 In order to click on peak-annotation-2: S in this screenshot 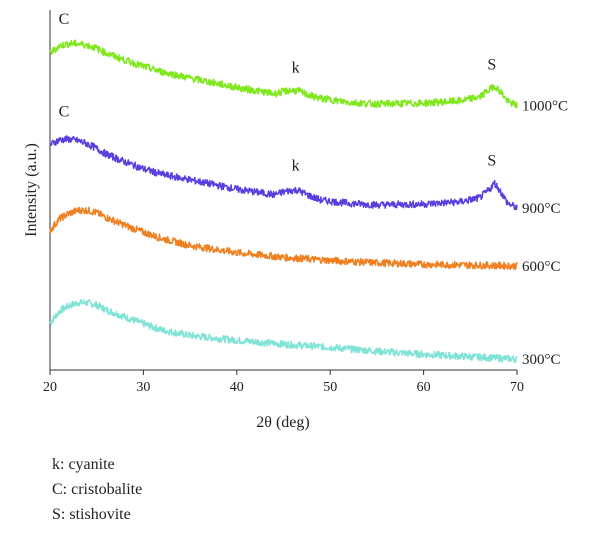, I will do `click(491, 64)`.